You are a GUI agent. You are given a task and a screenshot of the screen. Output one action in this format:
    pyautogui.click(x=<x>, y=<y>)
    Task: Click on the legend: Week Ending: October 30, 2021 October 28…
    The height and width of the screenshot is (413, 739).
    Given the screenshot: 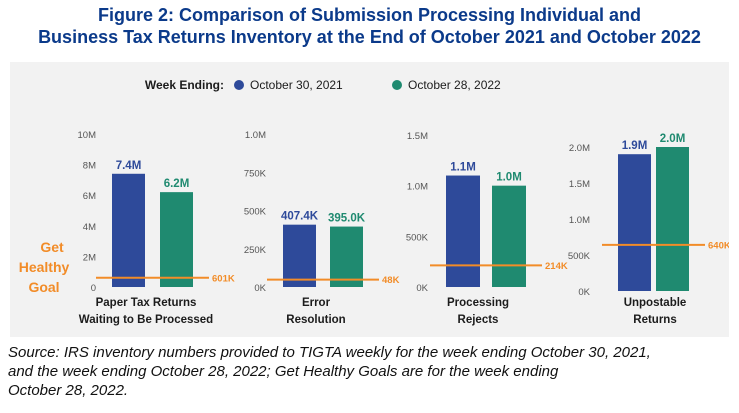 What is the action you would take?
    pyautogui.click(x=323, y=85)
    